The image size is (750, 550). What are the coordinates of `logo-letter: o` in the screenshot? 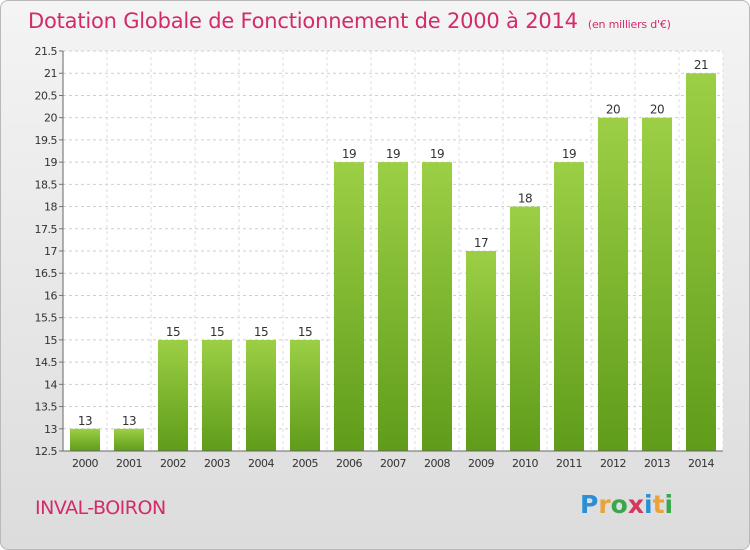 It's located at (619, 504).